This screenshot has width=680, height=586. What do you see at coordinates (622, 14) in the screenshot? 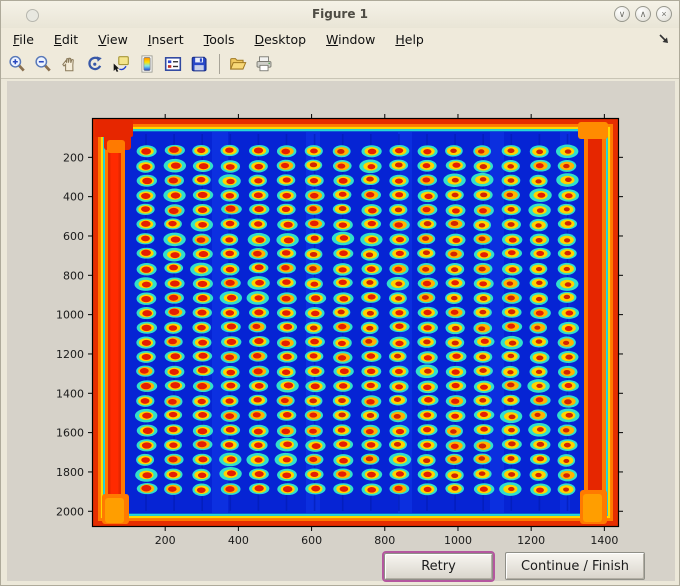
I see `shade-button: ∨` at bounding box center [622, 14].